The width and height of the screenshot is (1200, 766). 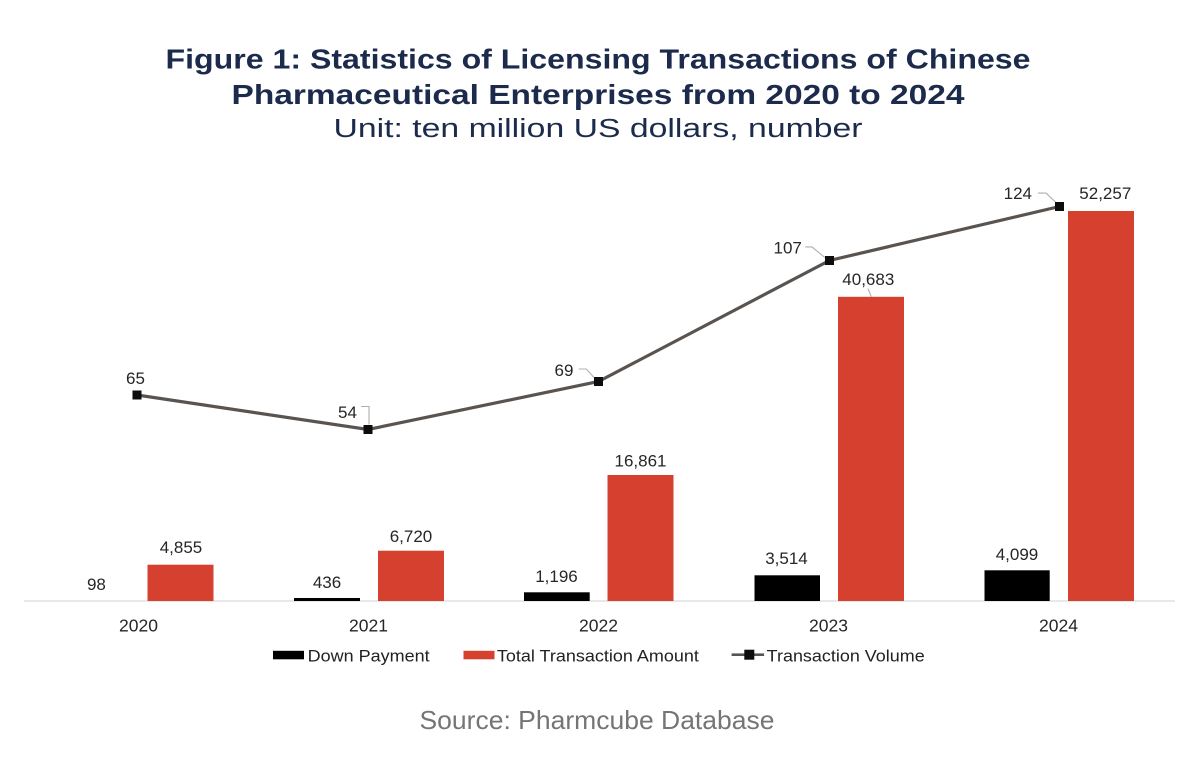 What do you see at coordinates (347, 412) in the screenshot?
I see `svg-text: 54` at bounding box center [347, 412].